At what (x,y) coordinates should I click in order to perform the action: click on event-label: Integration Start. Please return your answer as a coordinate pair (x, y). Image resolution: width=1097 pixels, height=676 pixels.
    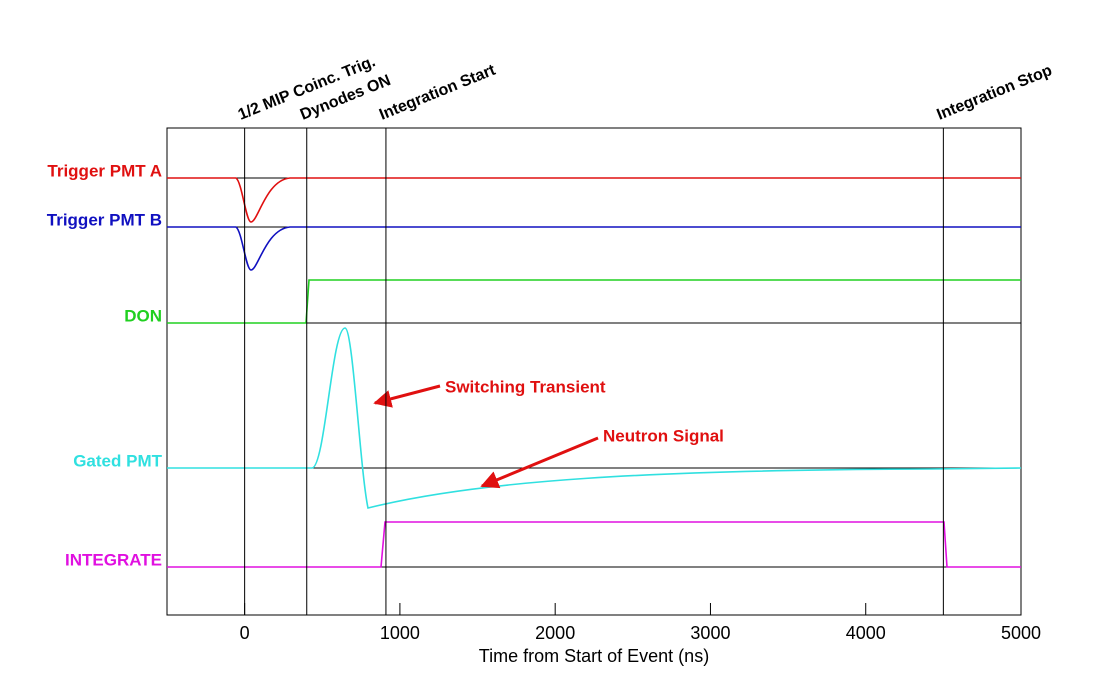
    Looking at the image, I should click on (438, 92).